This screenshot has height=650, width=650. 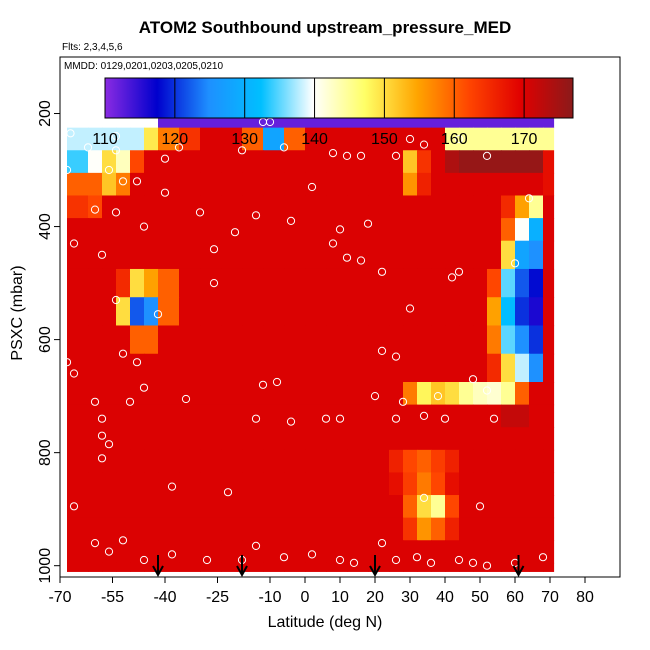 What do you see at coordinates (445, 597) in the screenshot?
I see `x-tick-label: 40` at bounding box center [445, 597].